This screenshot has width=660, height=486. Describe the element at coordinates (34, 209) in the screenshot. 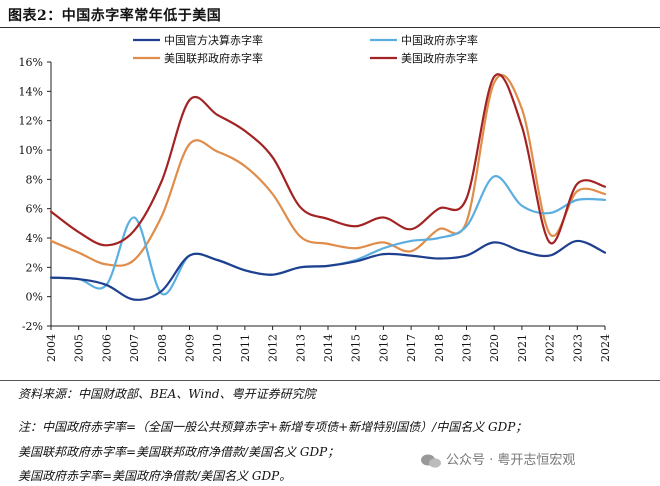

I see `y-tick-label: 6%` at that location.